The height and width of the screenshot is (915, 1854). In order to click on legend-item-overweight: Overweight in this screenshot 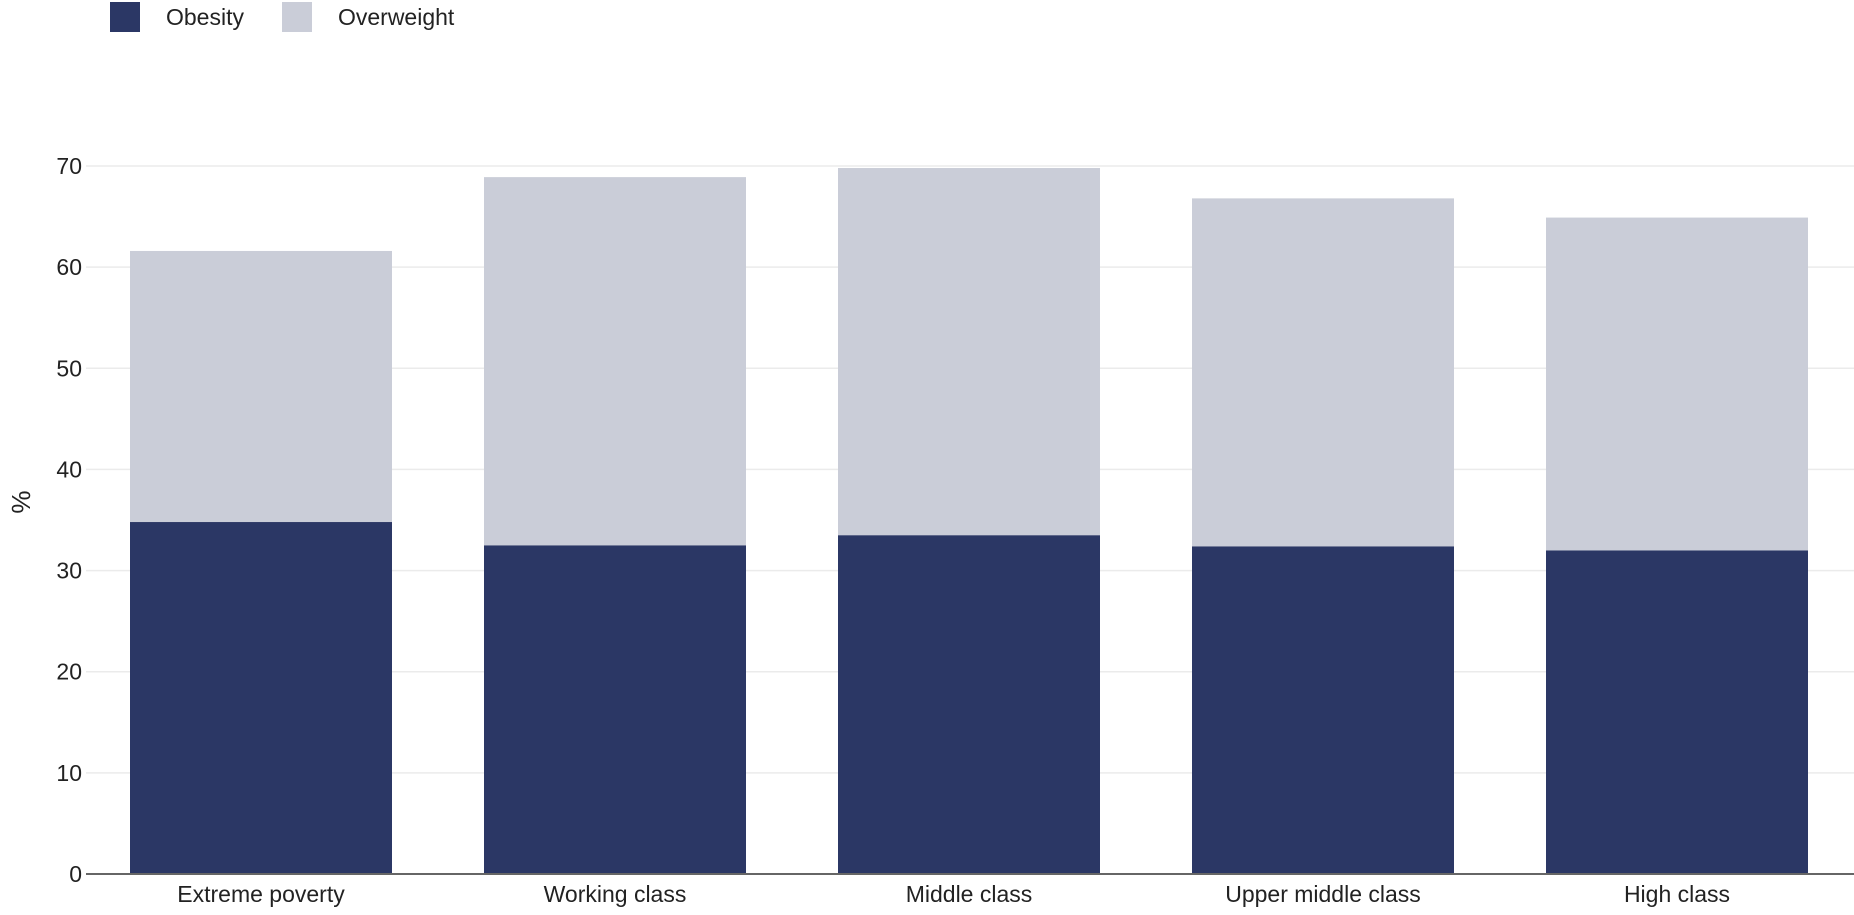, I will do `click(368, 17)`.